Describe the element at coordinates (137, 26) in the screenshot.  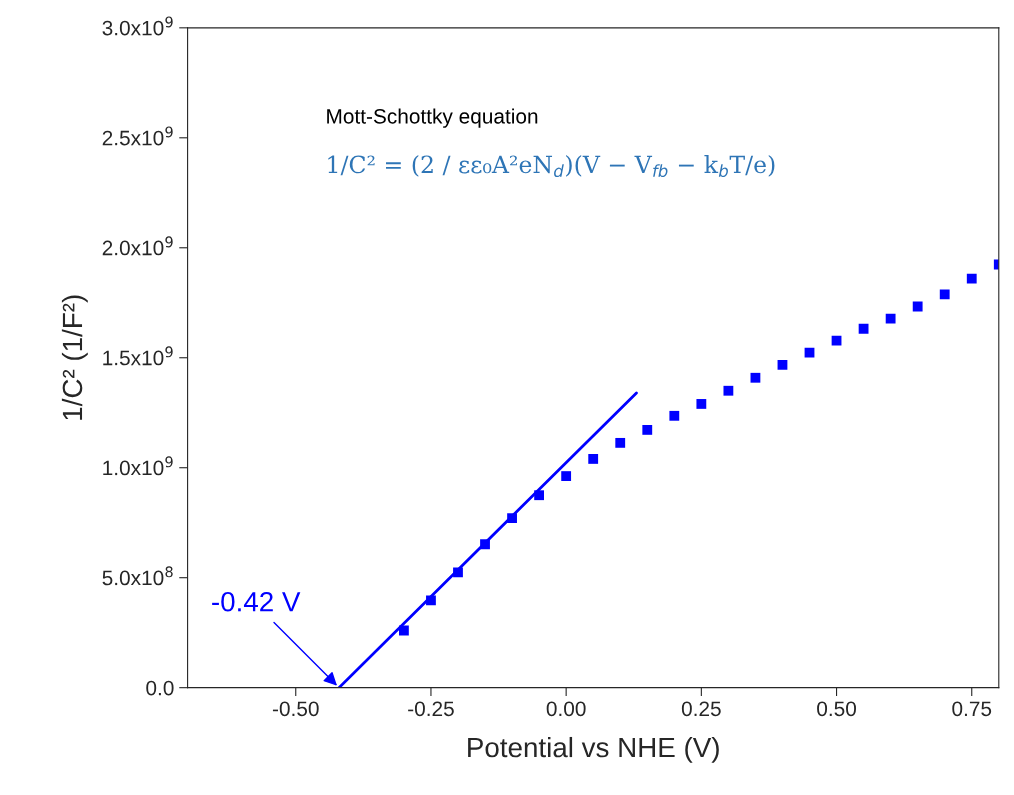
I see `y-tick-label: 3.0x10$^{9}$` at that location.